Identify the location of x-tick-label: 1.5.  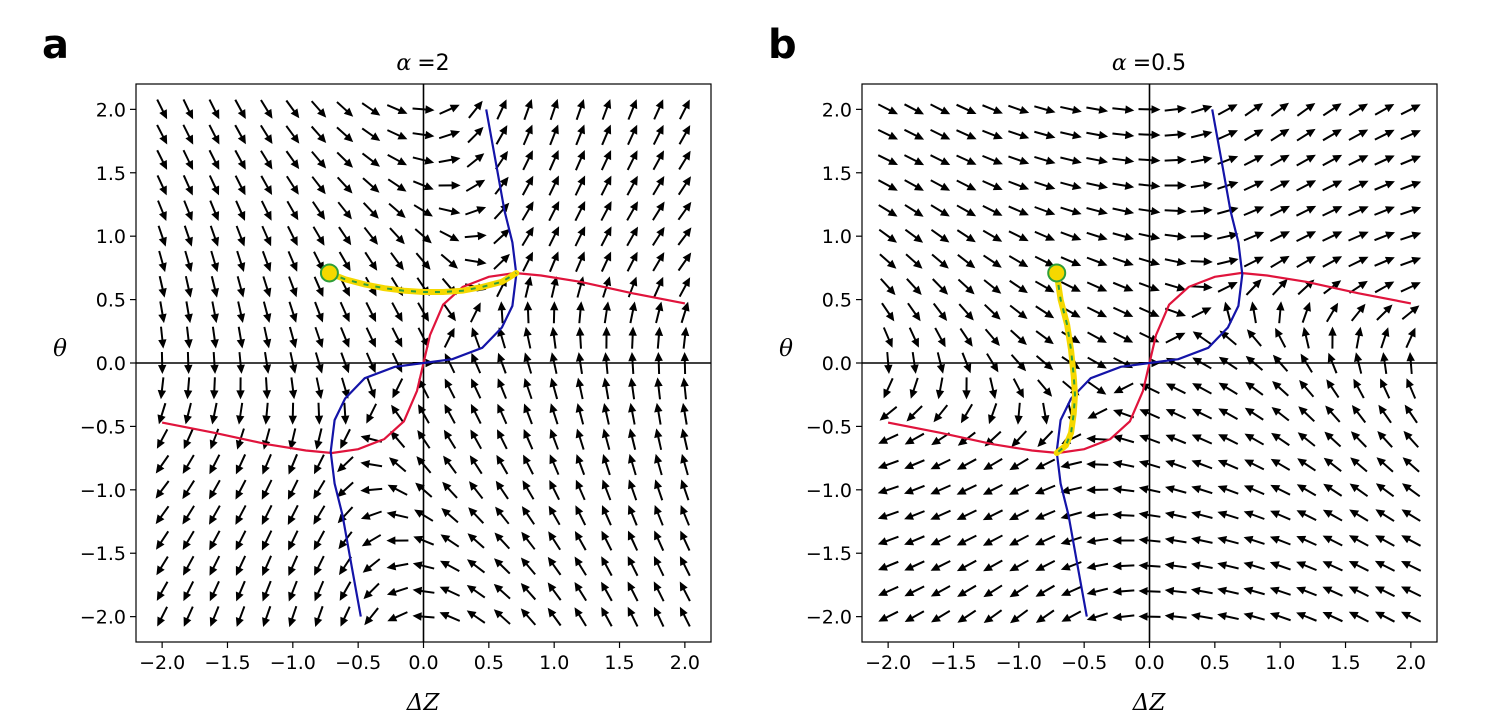
(1345, 663).